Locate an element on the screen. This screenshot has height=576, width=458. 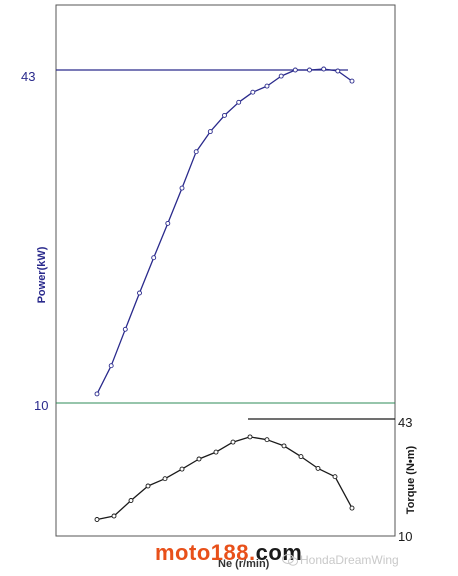
watermark-credit: HondaDreamWing is located at coordinates (349, 560).